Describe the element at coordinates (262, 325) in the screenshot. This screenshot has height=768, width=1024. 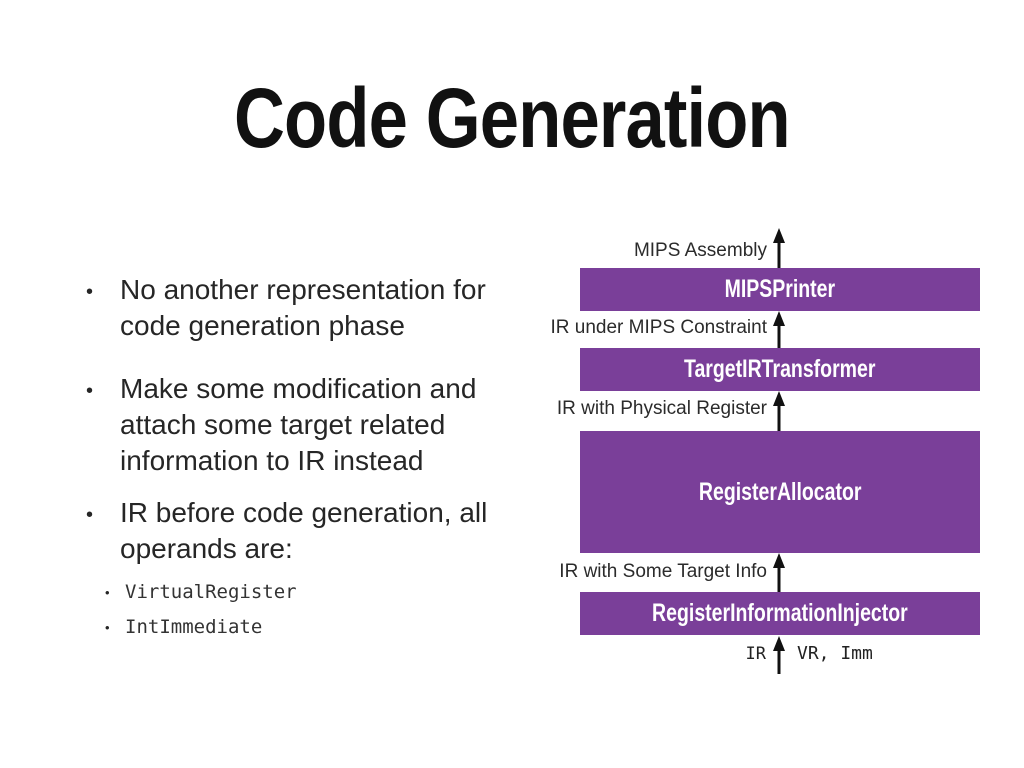
I see `bullet-line: code generation phase` at that location.